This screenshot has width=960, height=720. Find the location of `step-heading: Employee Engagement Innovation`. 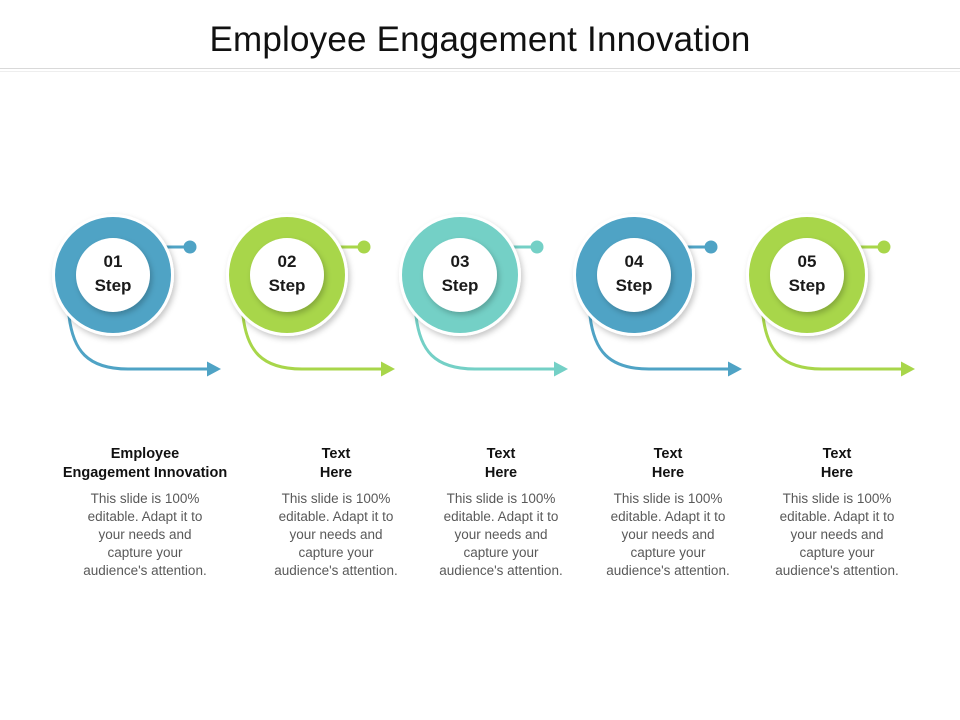

step-heading: Employee Engagement Innovation is located at coordinates (145, 464).